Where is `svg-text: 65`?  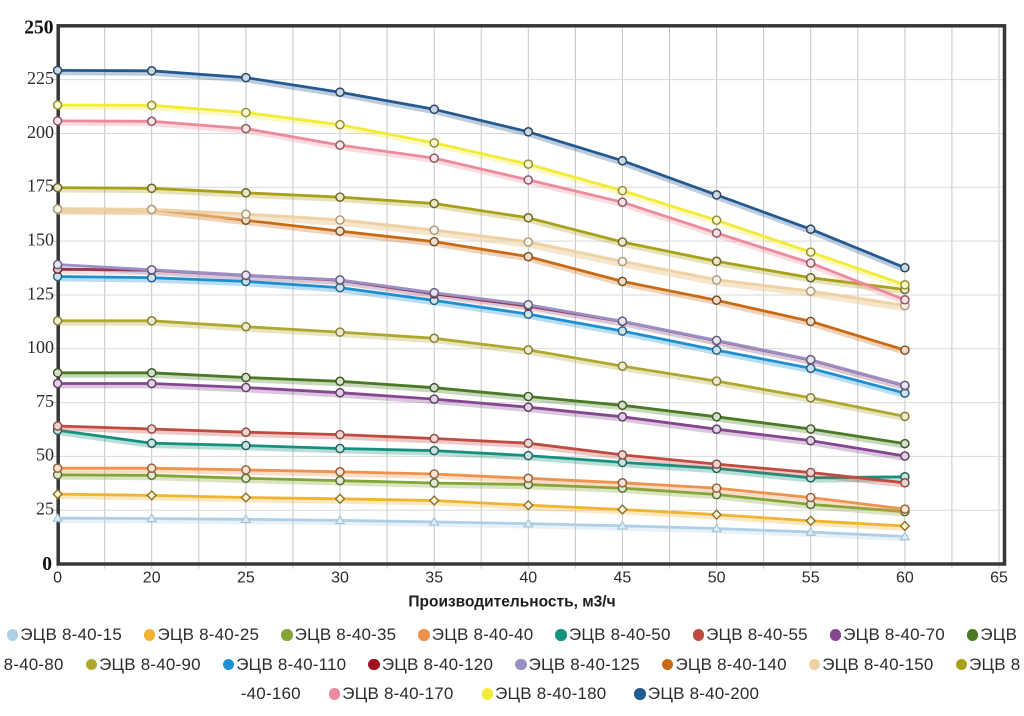 svg-text: 65 is located at coordinates (999, 578).